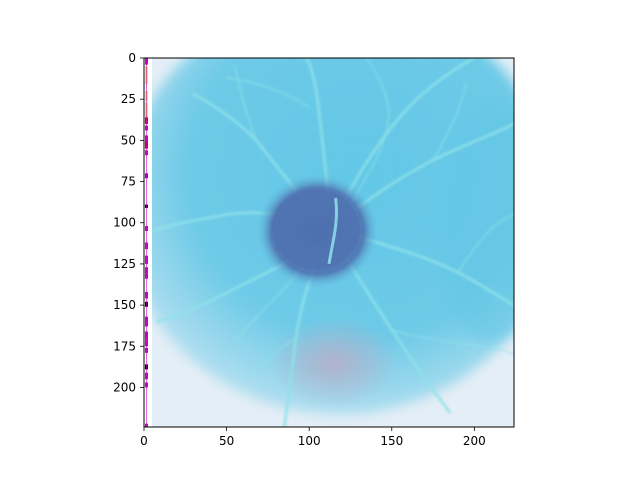 This screenshot has height=480, width=640. What do you see at coordinates (132, 58) in the screenshot?
I see `y-tick-label: 0` at bounding box center [132, 58].